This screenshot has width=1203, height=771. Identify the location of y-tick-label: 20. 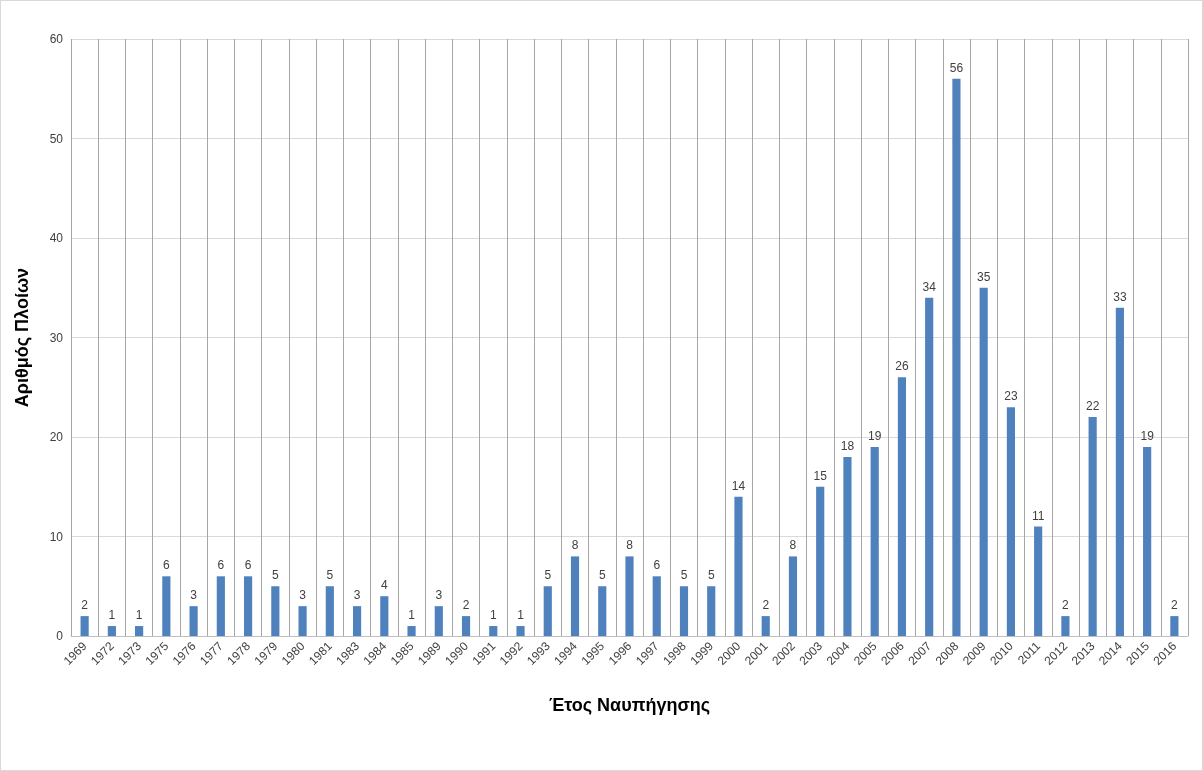
(56, 437).